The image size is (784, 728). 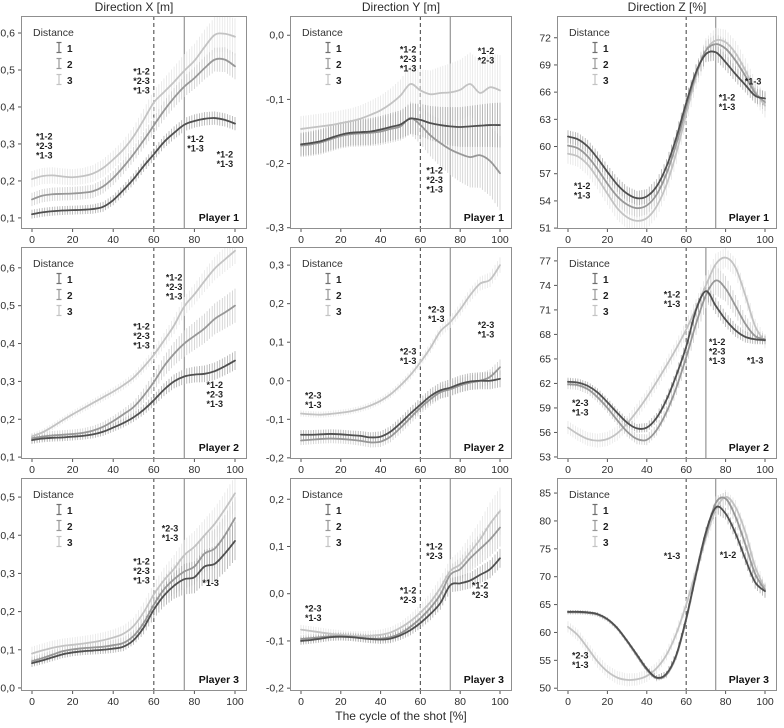 I want to click on svg-text: 57, so click(x=545, y=174).